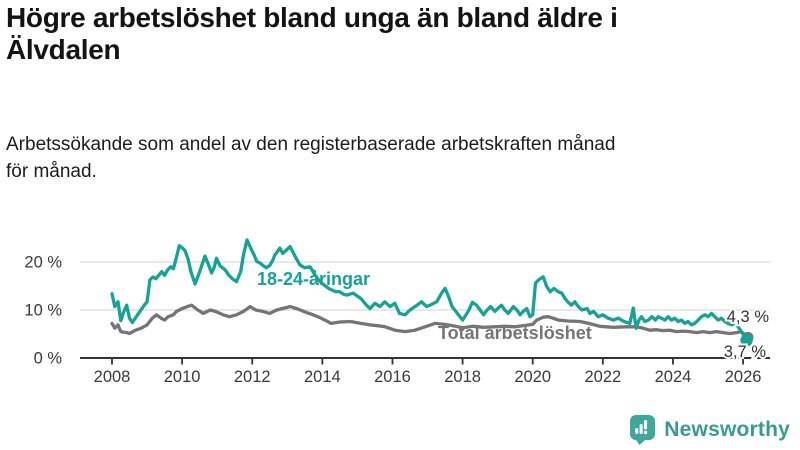 This screenshot has width=800, height=450. Describe the element at coordinates (462, 377) in the screenshot. I see `x-tick-label: 2018` at that location.